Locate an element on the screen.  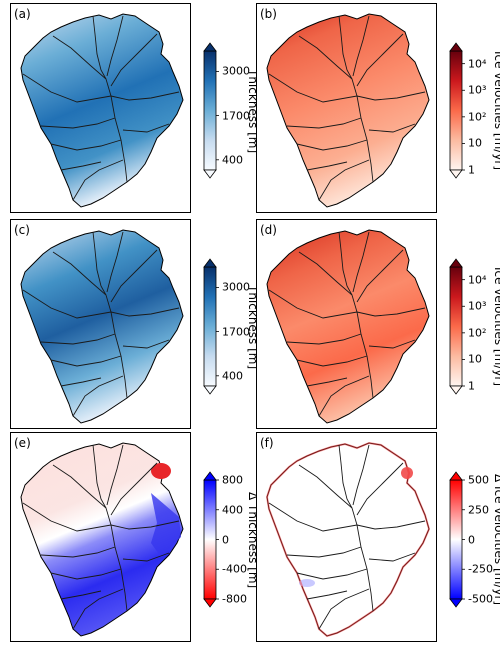
ice-sheet-field-c is located at coordinates (102, 326).